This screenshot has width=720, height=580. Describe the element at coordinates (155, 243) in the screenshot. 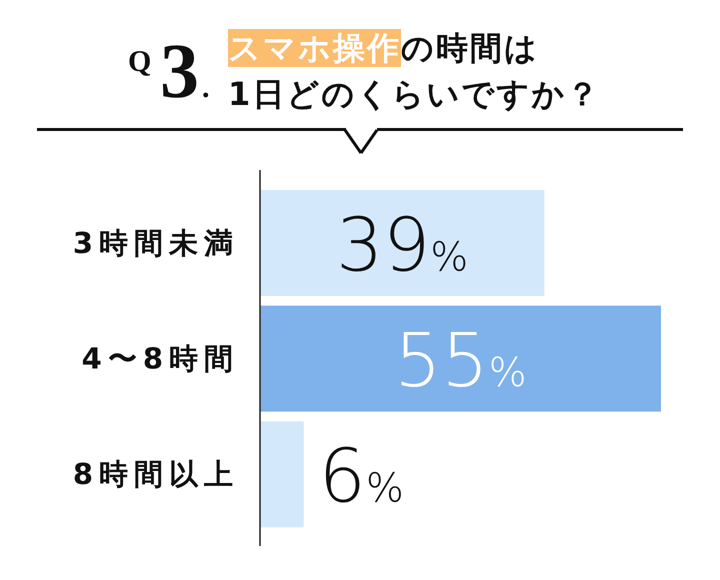

I see `y-tick-label: 3時間未満` at that location.